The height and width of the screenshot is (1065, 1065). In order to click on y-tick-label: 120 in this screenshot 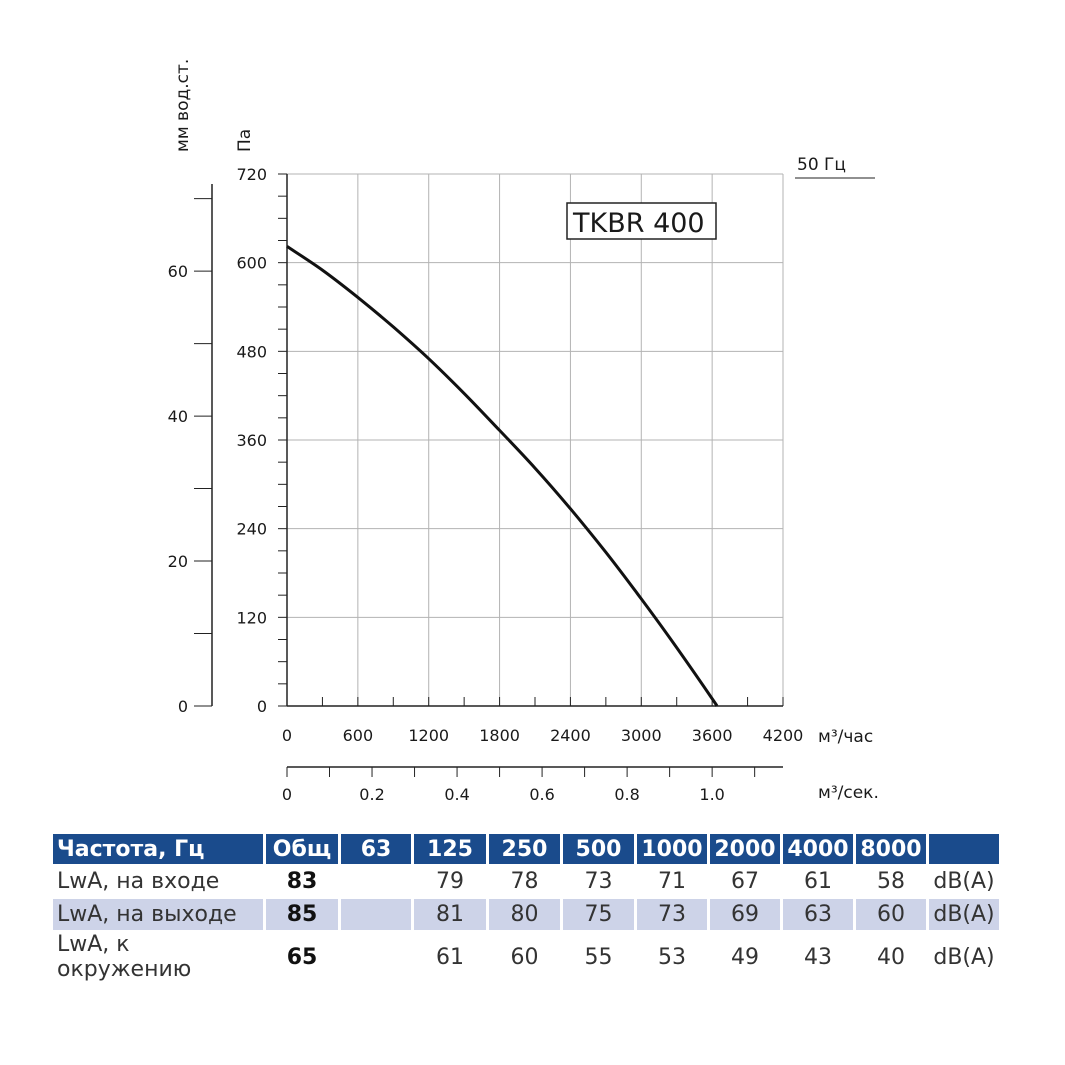, I will do `click(251, 617)`.